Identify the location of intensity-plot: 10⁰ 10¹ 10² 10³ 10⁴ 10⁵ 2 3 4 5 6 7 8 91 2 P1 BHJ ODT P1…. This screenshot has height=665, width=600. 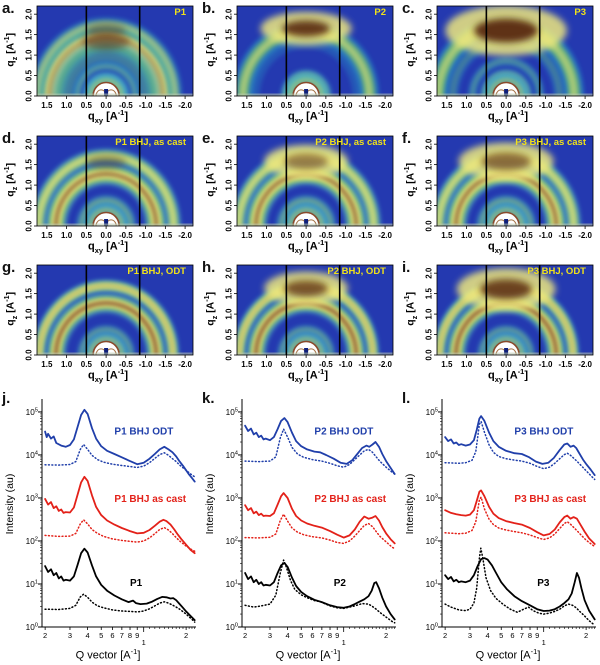
(111, 523).